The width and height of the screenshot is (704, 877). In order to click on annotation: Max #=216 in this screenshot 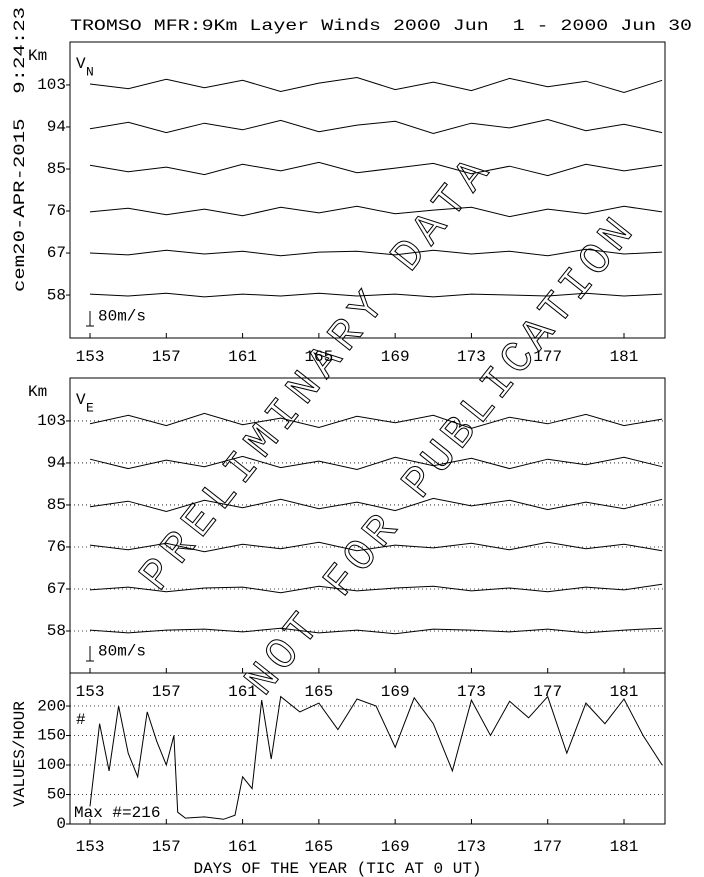, I will do `click(117, 813)`.